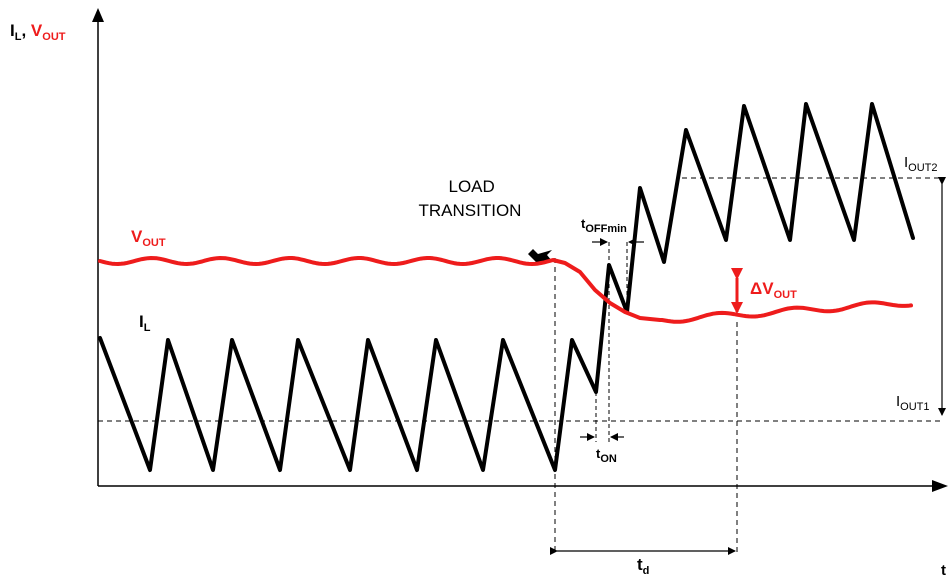  I want to click on vout-waveform, so click(505, 290).